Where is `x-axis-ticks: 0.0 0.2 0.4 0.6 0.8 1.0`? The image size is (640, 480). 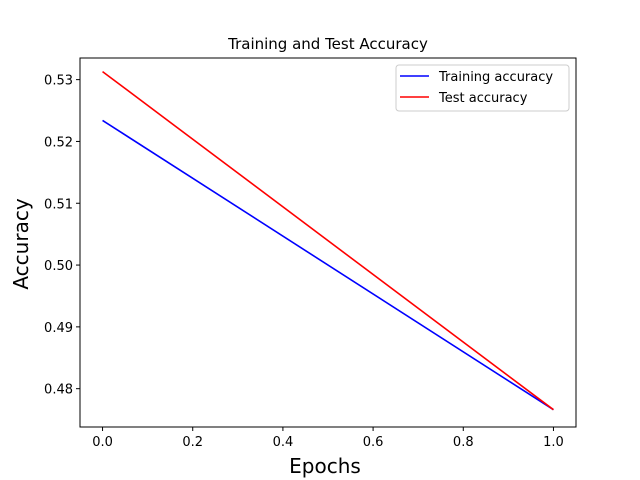 x-axis-ticks: 0.0 0.2 0.4 0.6 0.8 1.0 is located at coordinates (328, 438).